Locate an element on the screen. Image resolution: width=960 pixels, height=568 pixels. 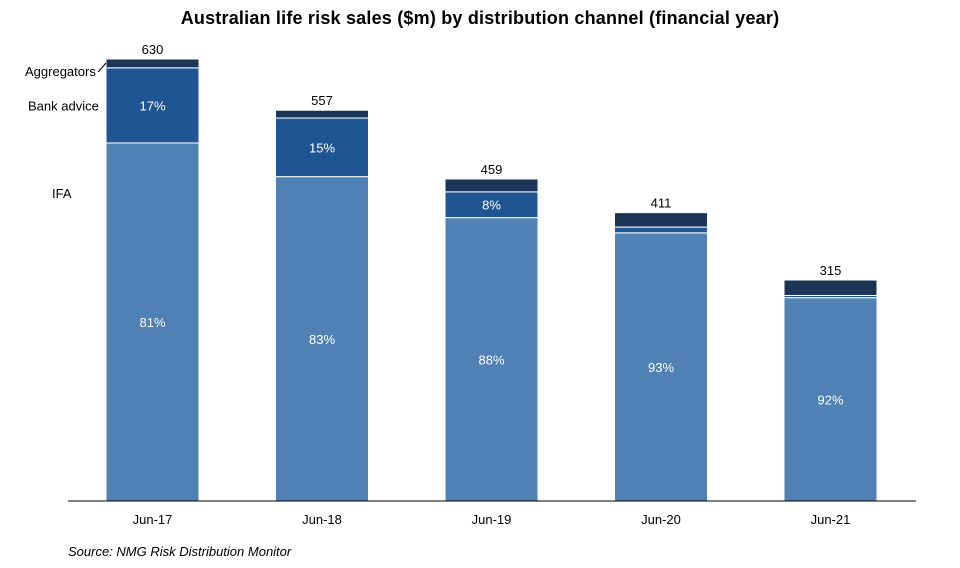
data-label-bank-advice-jun-17: 17% is located at coordinates (152, 105).